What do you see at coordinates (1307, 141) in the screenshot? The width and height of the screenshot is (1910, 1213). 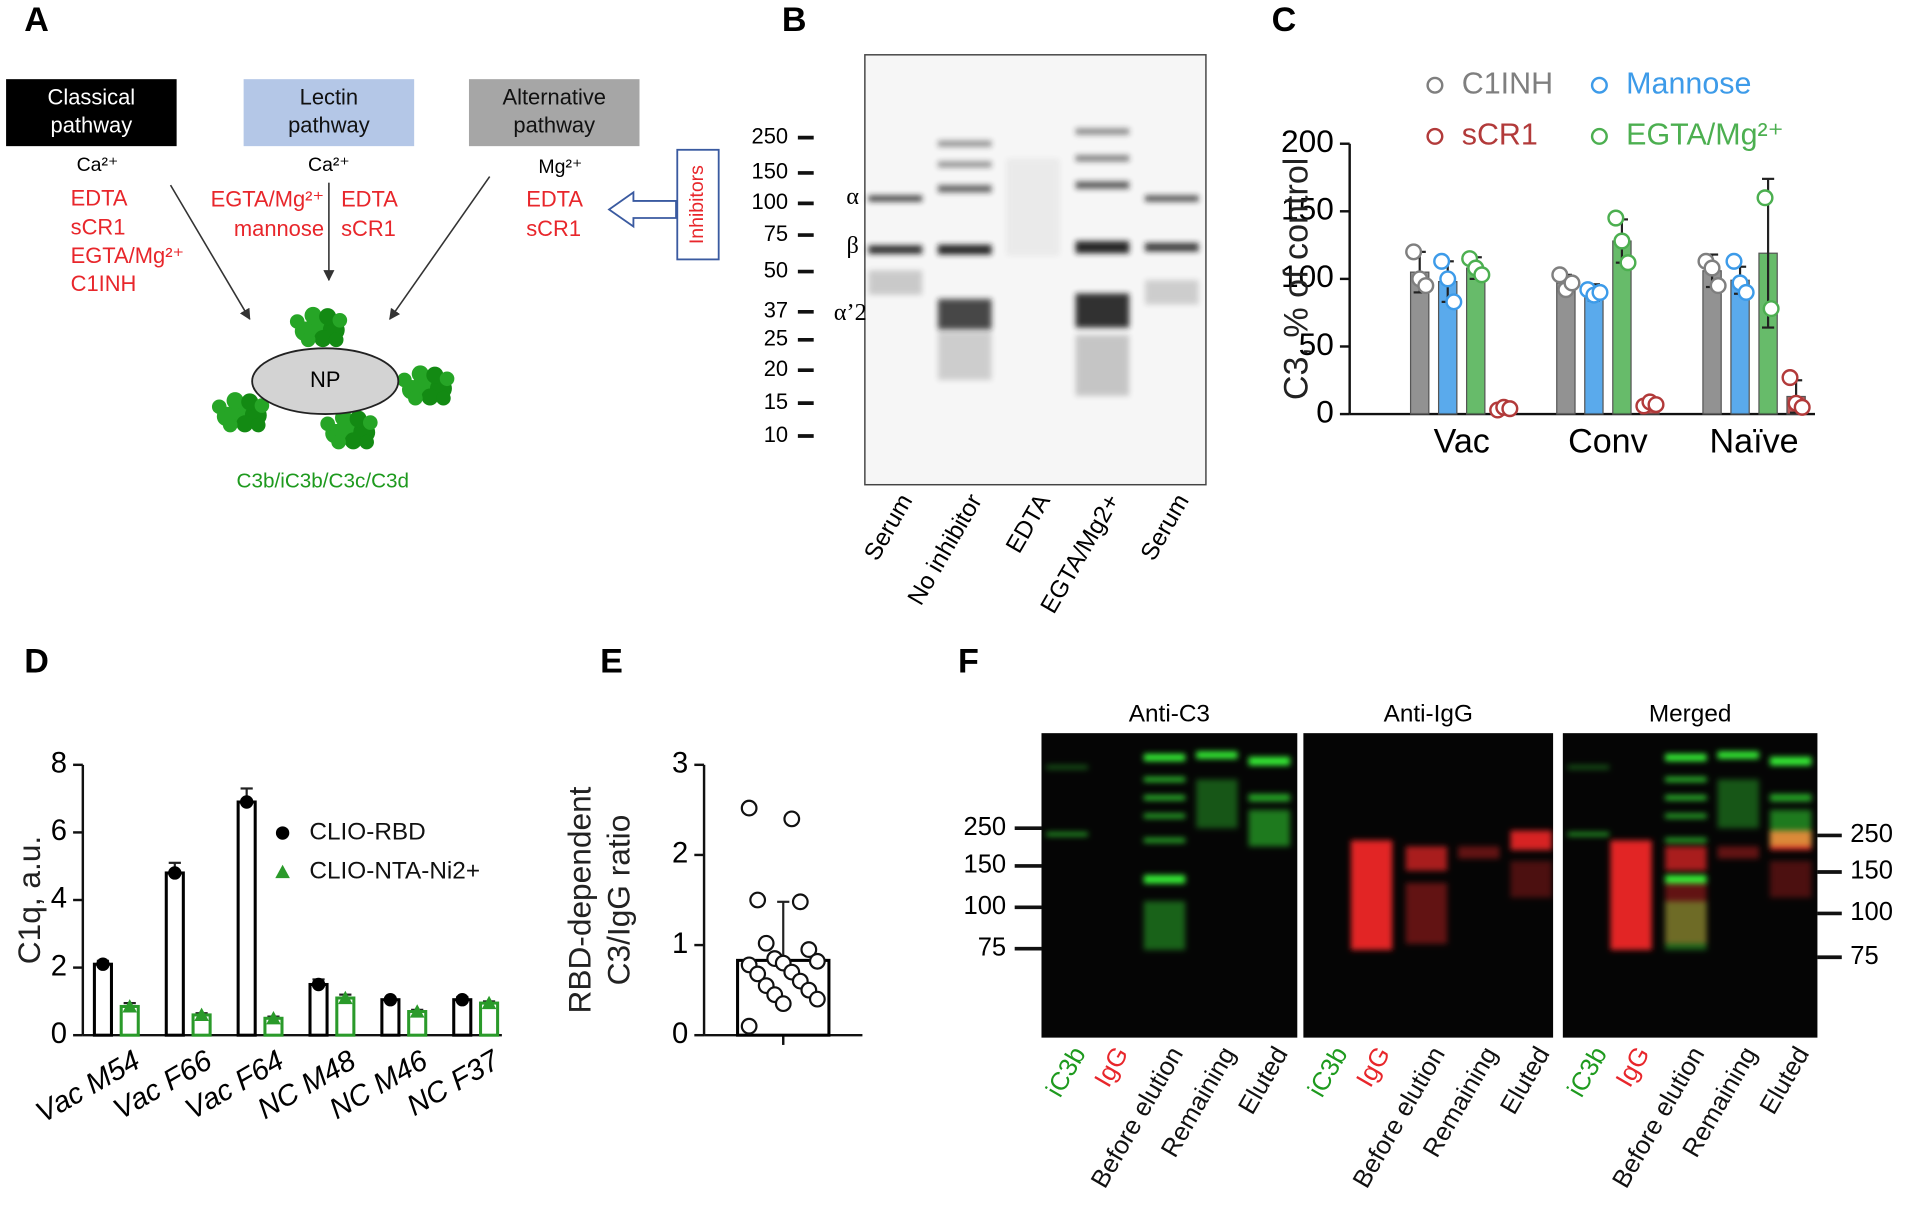 I see `y-tick-label: 200` at bounding box center [1307, 141].